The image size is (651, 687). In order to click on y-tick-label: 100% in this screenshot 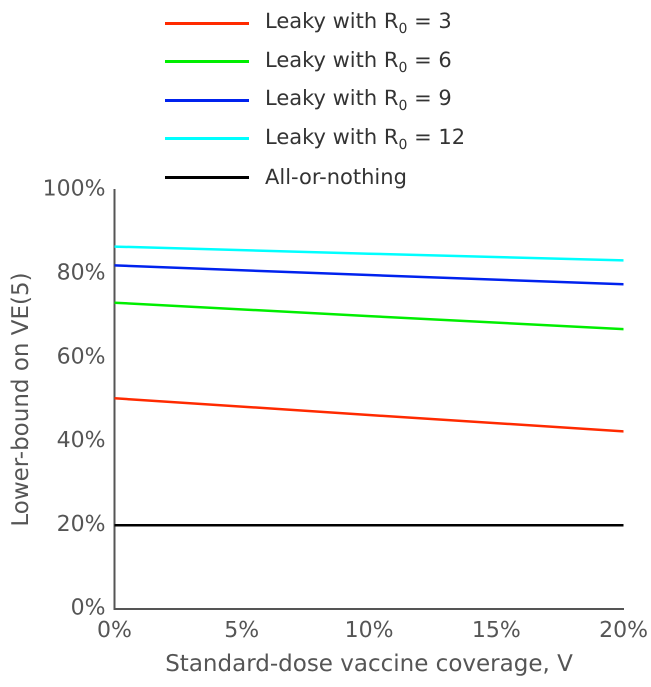, I will do `click(74, 189)`.